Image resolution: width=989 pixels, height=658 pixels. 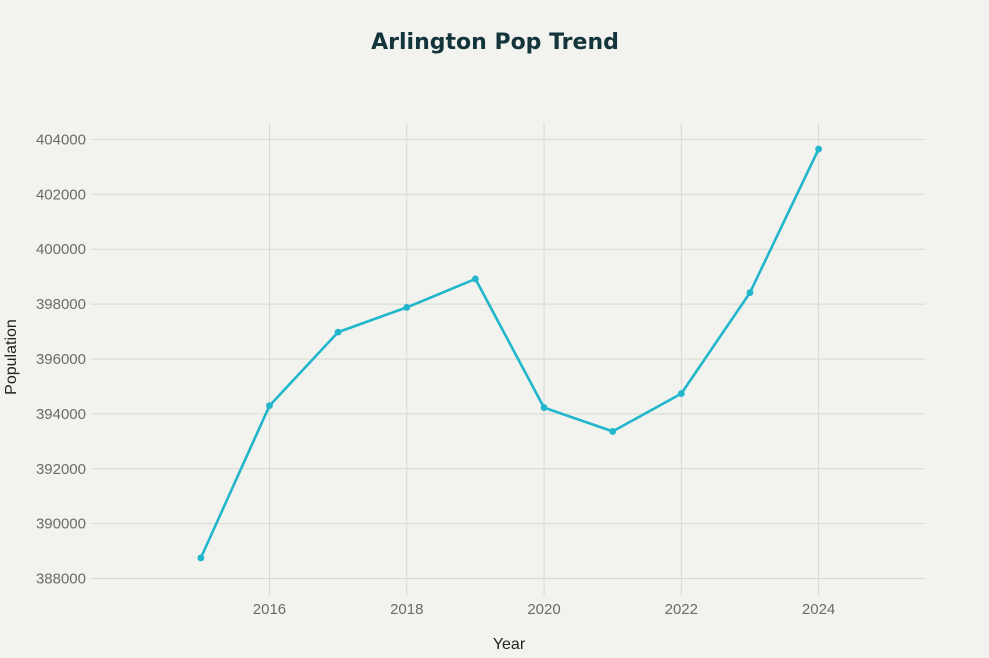 I want to click on y-tick-label: 398000, so click(x=61, y=304).